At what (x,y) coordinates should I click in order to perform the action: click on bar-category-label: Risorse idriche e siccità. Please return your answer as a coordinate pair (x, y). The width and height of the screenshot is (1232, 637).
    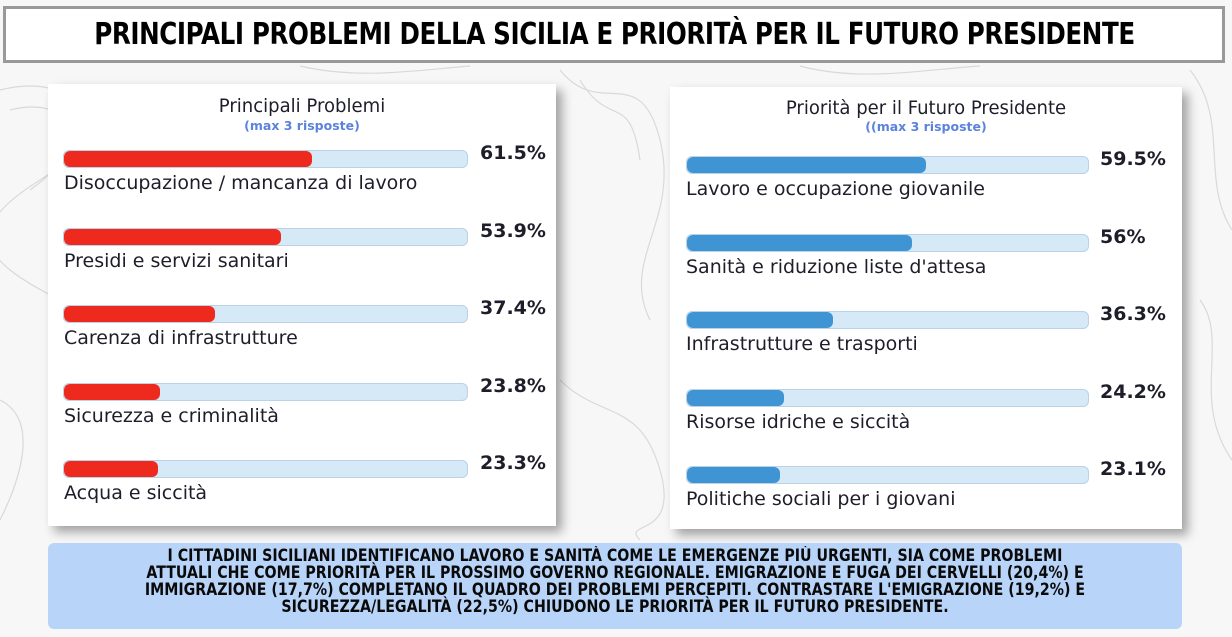
    Looking at the image, I should click on (798, 421).